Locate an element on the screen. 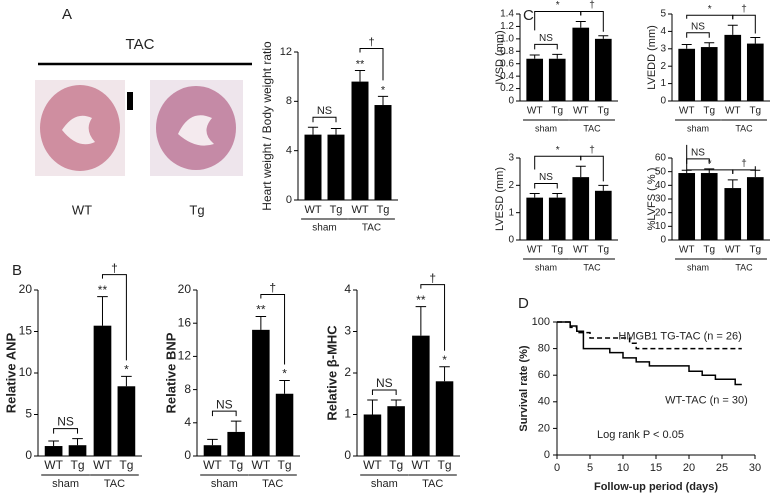 This screenshot has height=495, width=781. y-axis-label: LVEDD (mm) is located at coordinates (652, 57).